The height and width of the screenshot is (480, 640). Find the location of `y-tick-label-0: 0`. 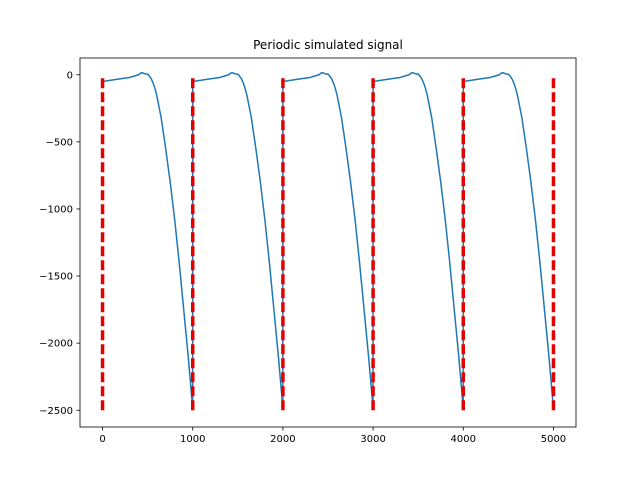

y-tick-label-0: 0 is located at coordinates (70, 75).